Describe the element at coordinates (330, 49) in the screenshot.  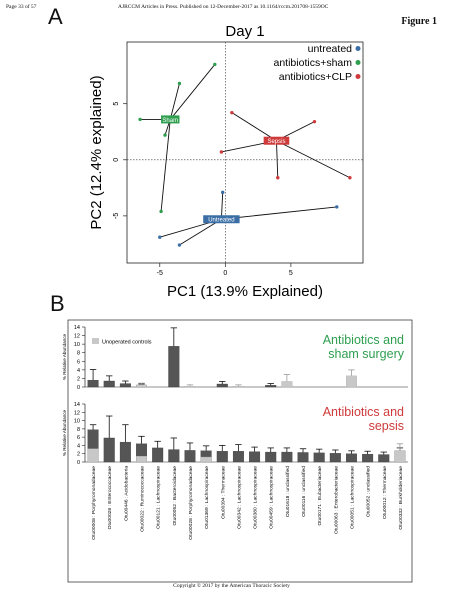
I see `pca-legend-label: untreated` at that location.